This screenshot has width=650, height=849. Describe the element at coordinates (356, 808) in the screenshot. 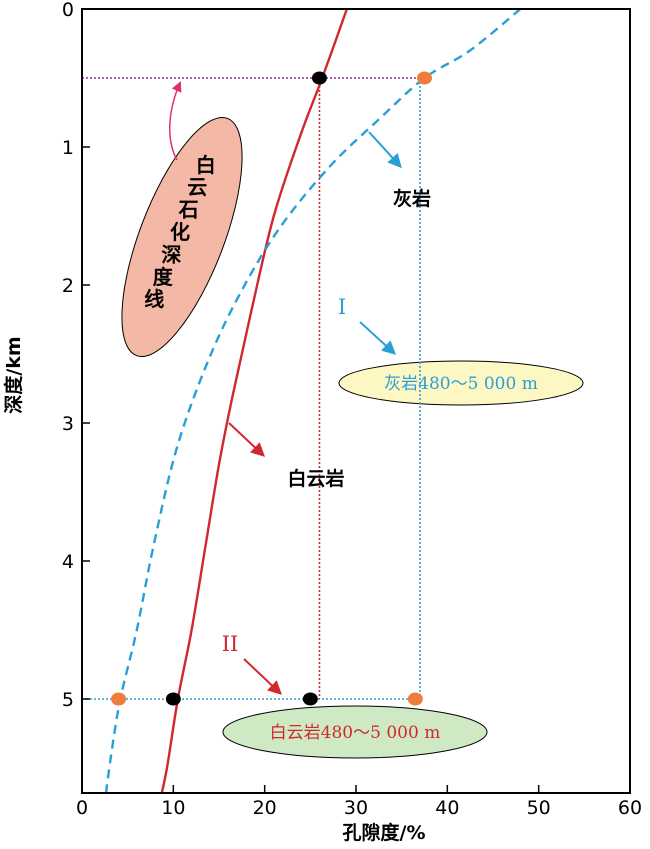

I see `x-tick-label: 30` at that location.